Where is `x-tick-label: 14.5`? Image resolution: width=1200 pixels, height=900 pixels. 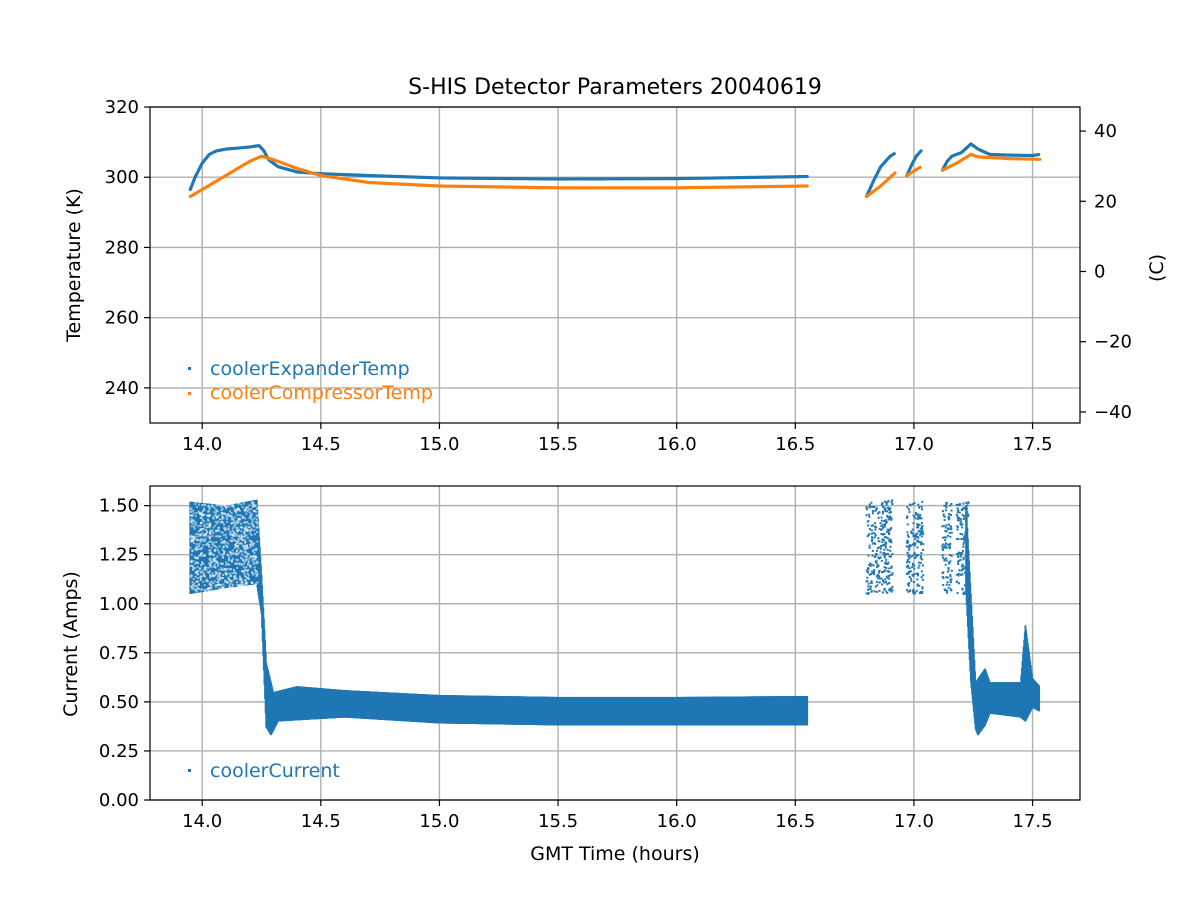
x-tick-label: 14.5 is located at coordinates (321, 444).